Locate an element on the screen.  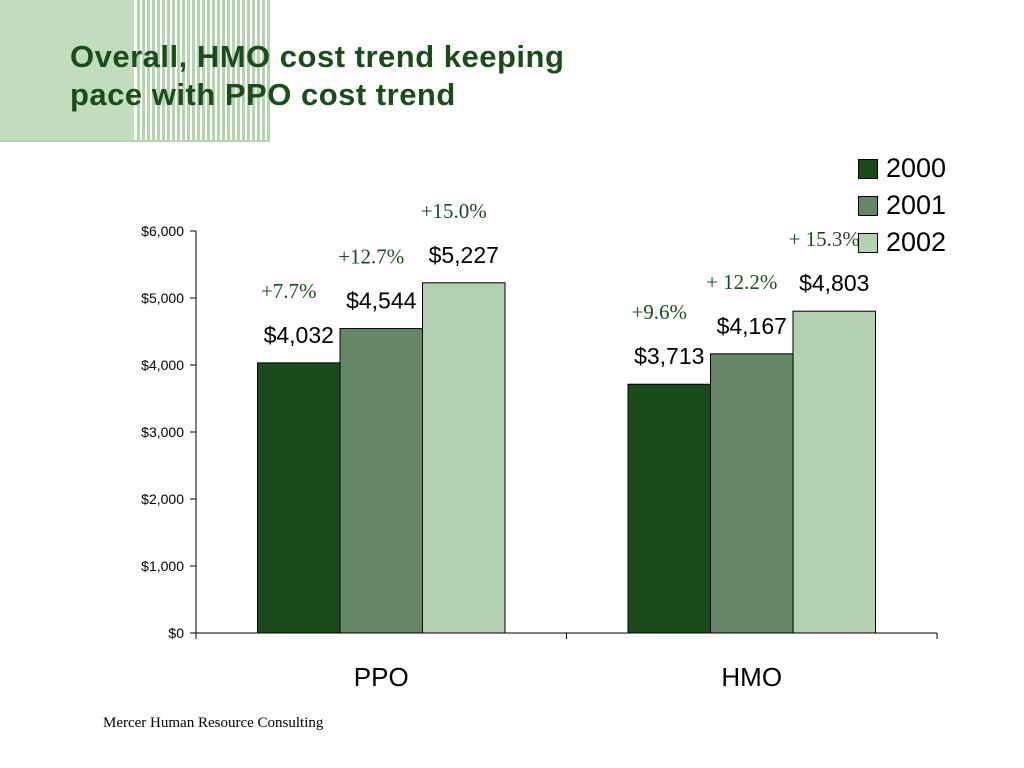
legend-label-2002: 2002 is located at coordinates (916, 242).